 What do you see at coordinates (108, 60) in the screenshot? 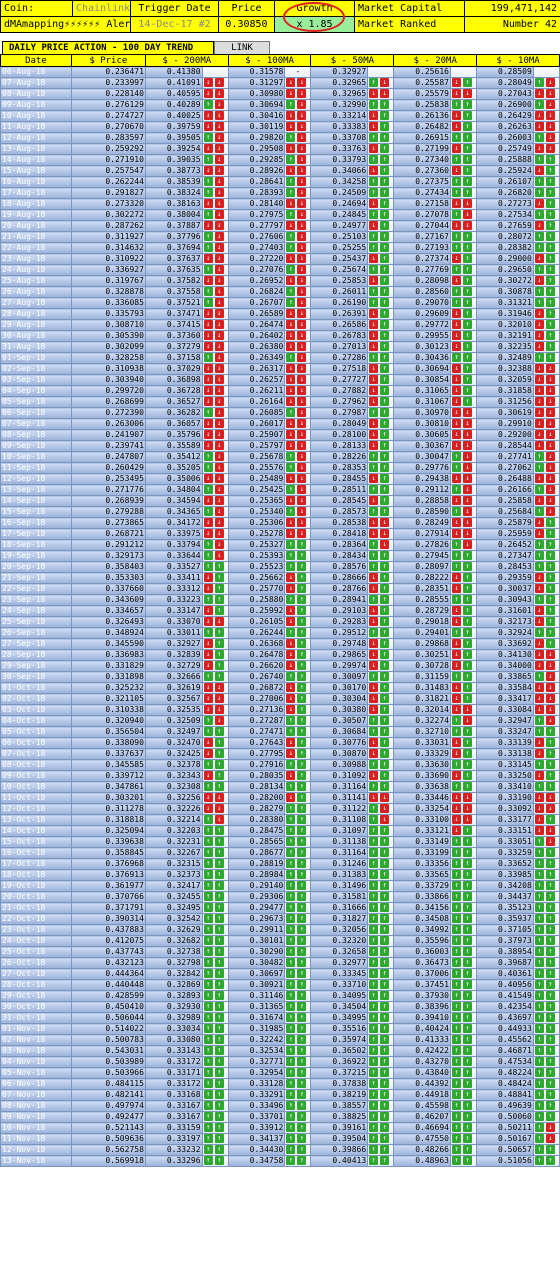
I see `col-price: $ Price` at bounding box center [108, 60].